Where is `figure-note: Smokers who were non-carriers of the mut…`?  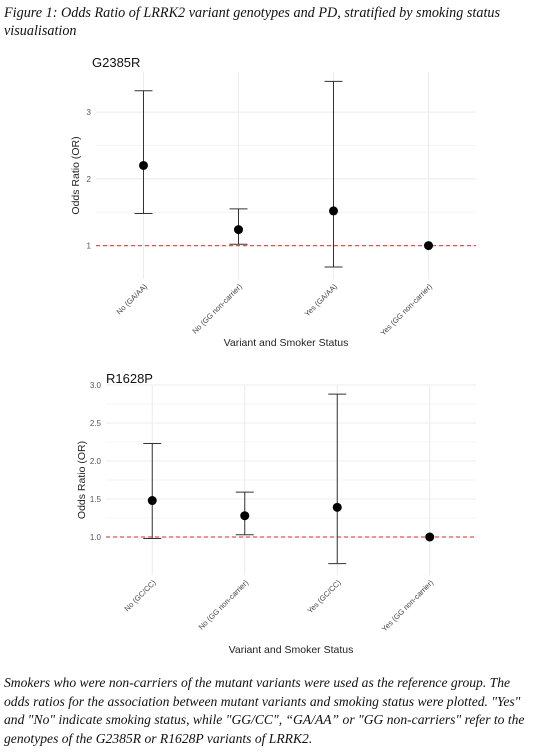 figure-note: Smokers who were non-carriers of the mut… is located at coordinates (264, 710).